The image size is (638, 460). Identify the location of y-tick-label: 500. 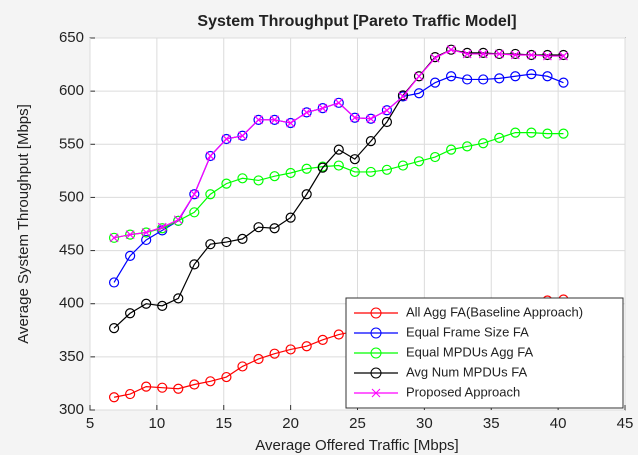
(71, 196).